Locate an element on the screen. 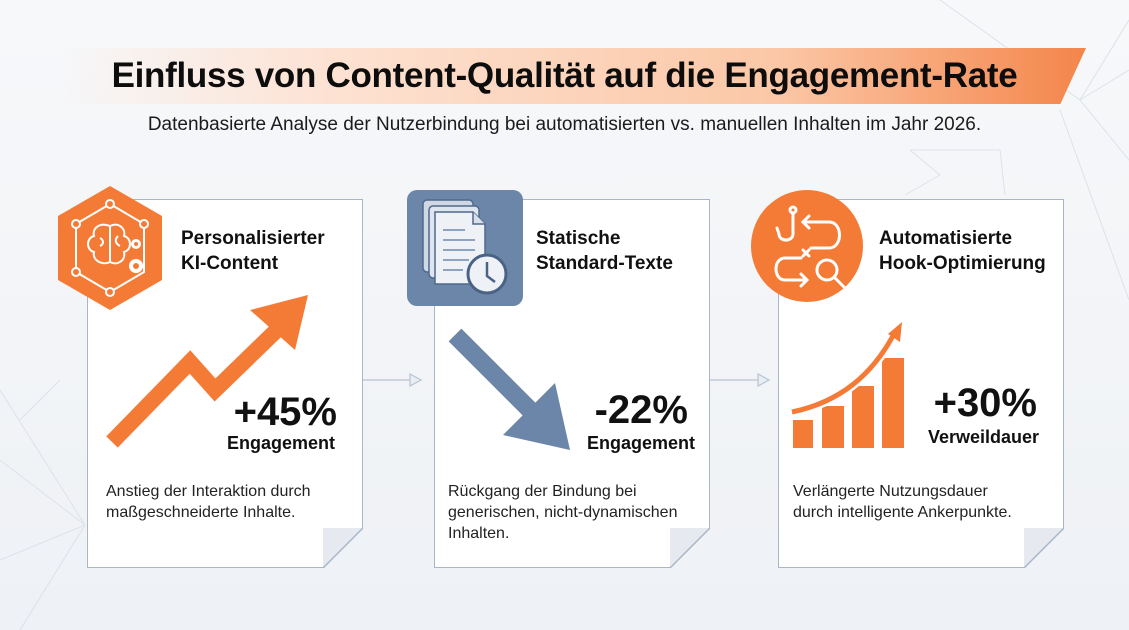 The image size is (1129, 630). hook-loop-search-icon is located at coordinates (807, 246).